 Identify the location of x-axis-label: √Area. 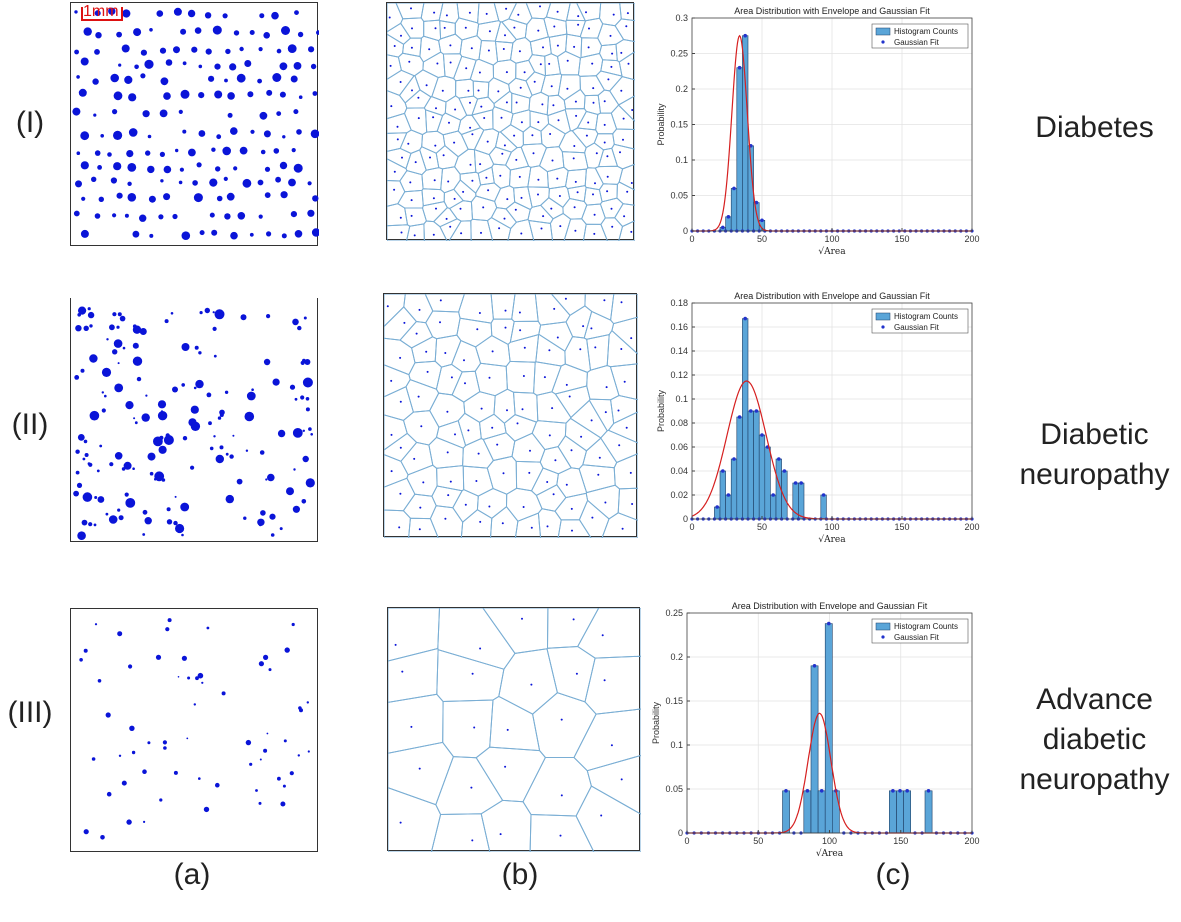
(832, 539).